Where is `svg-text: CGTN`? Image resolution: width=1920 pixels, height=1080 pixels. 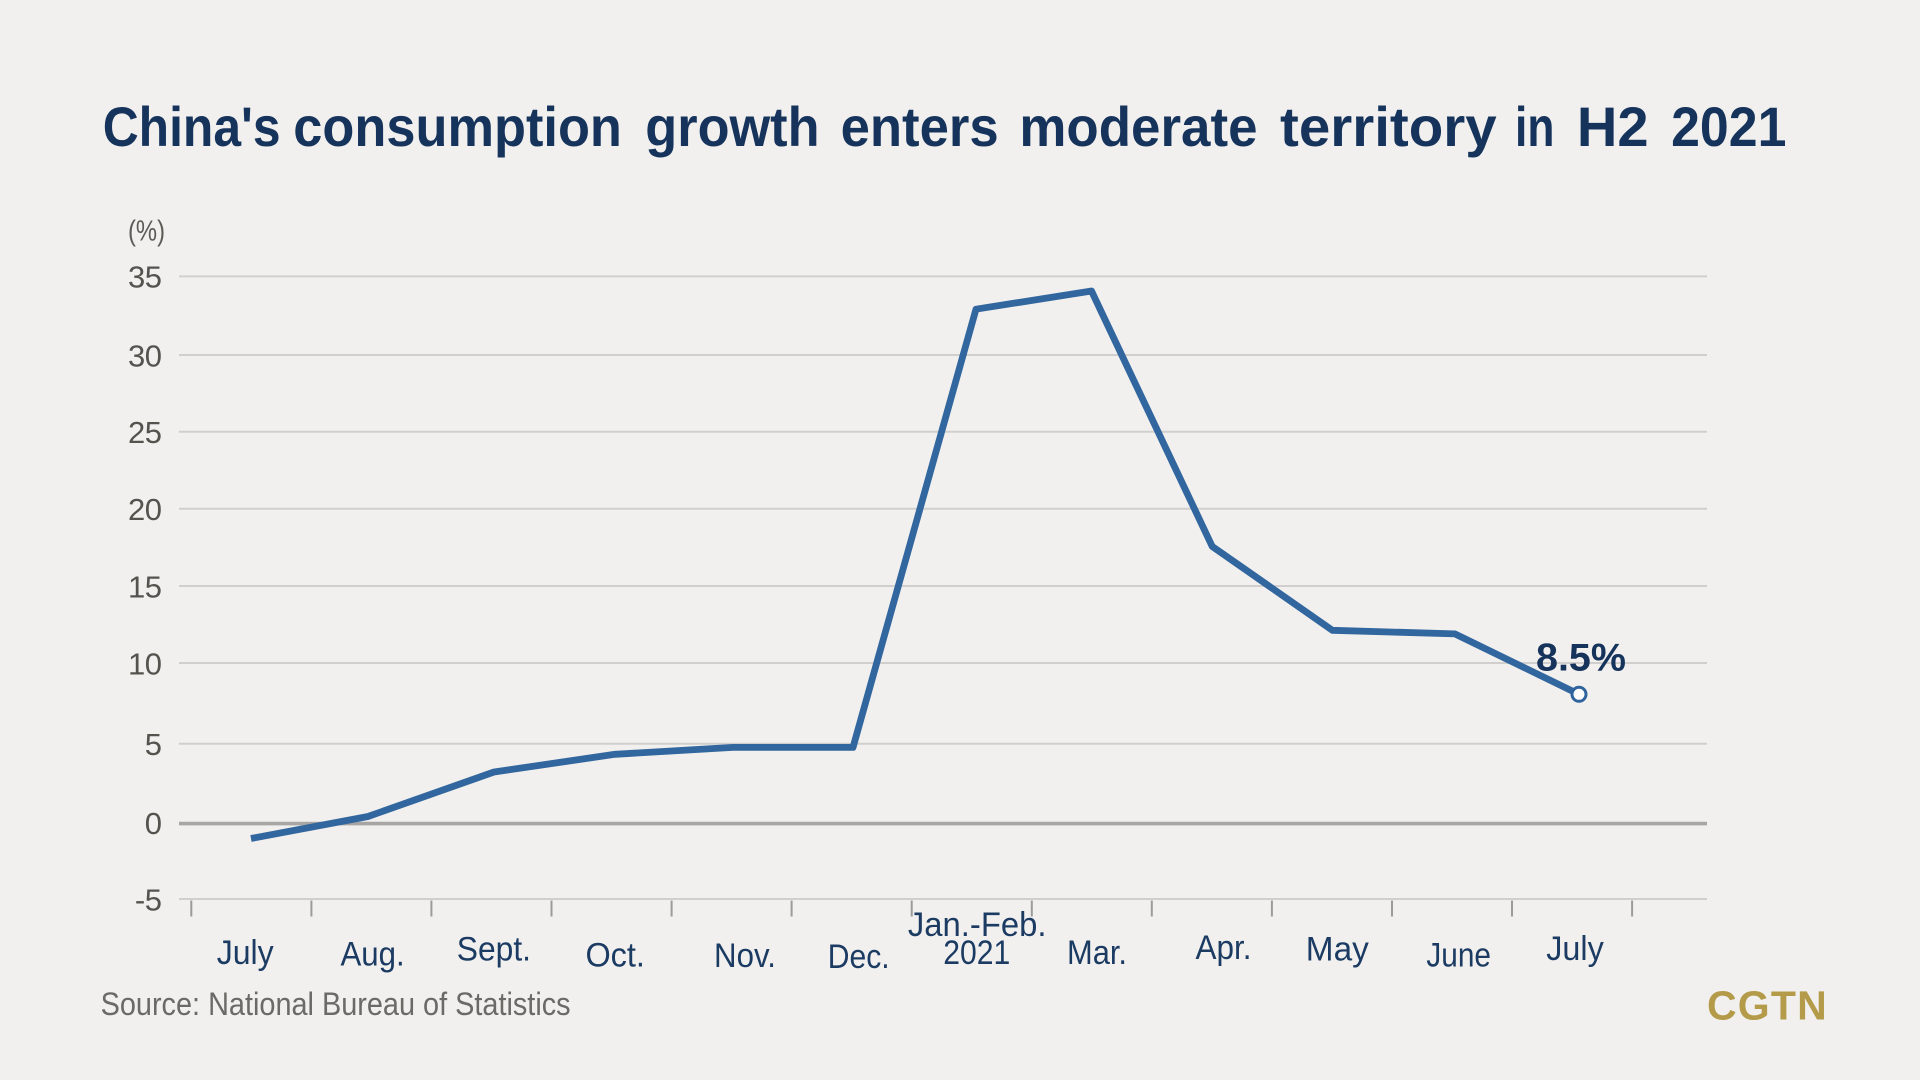
svg-text: CGTN is located at coordinates (1767, 1005).